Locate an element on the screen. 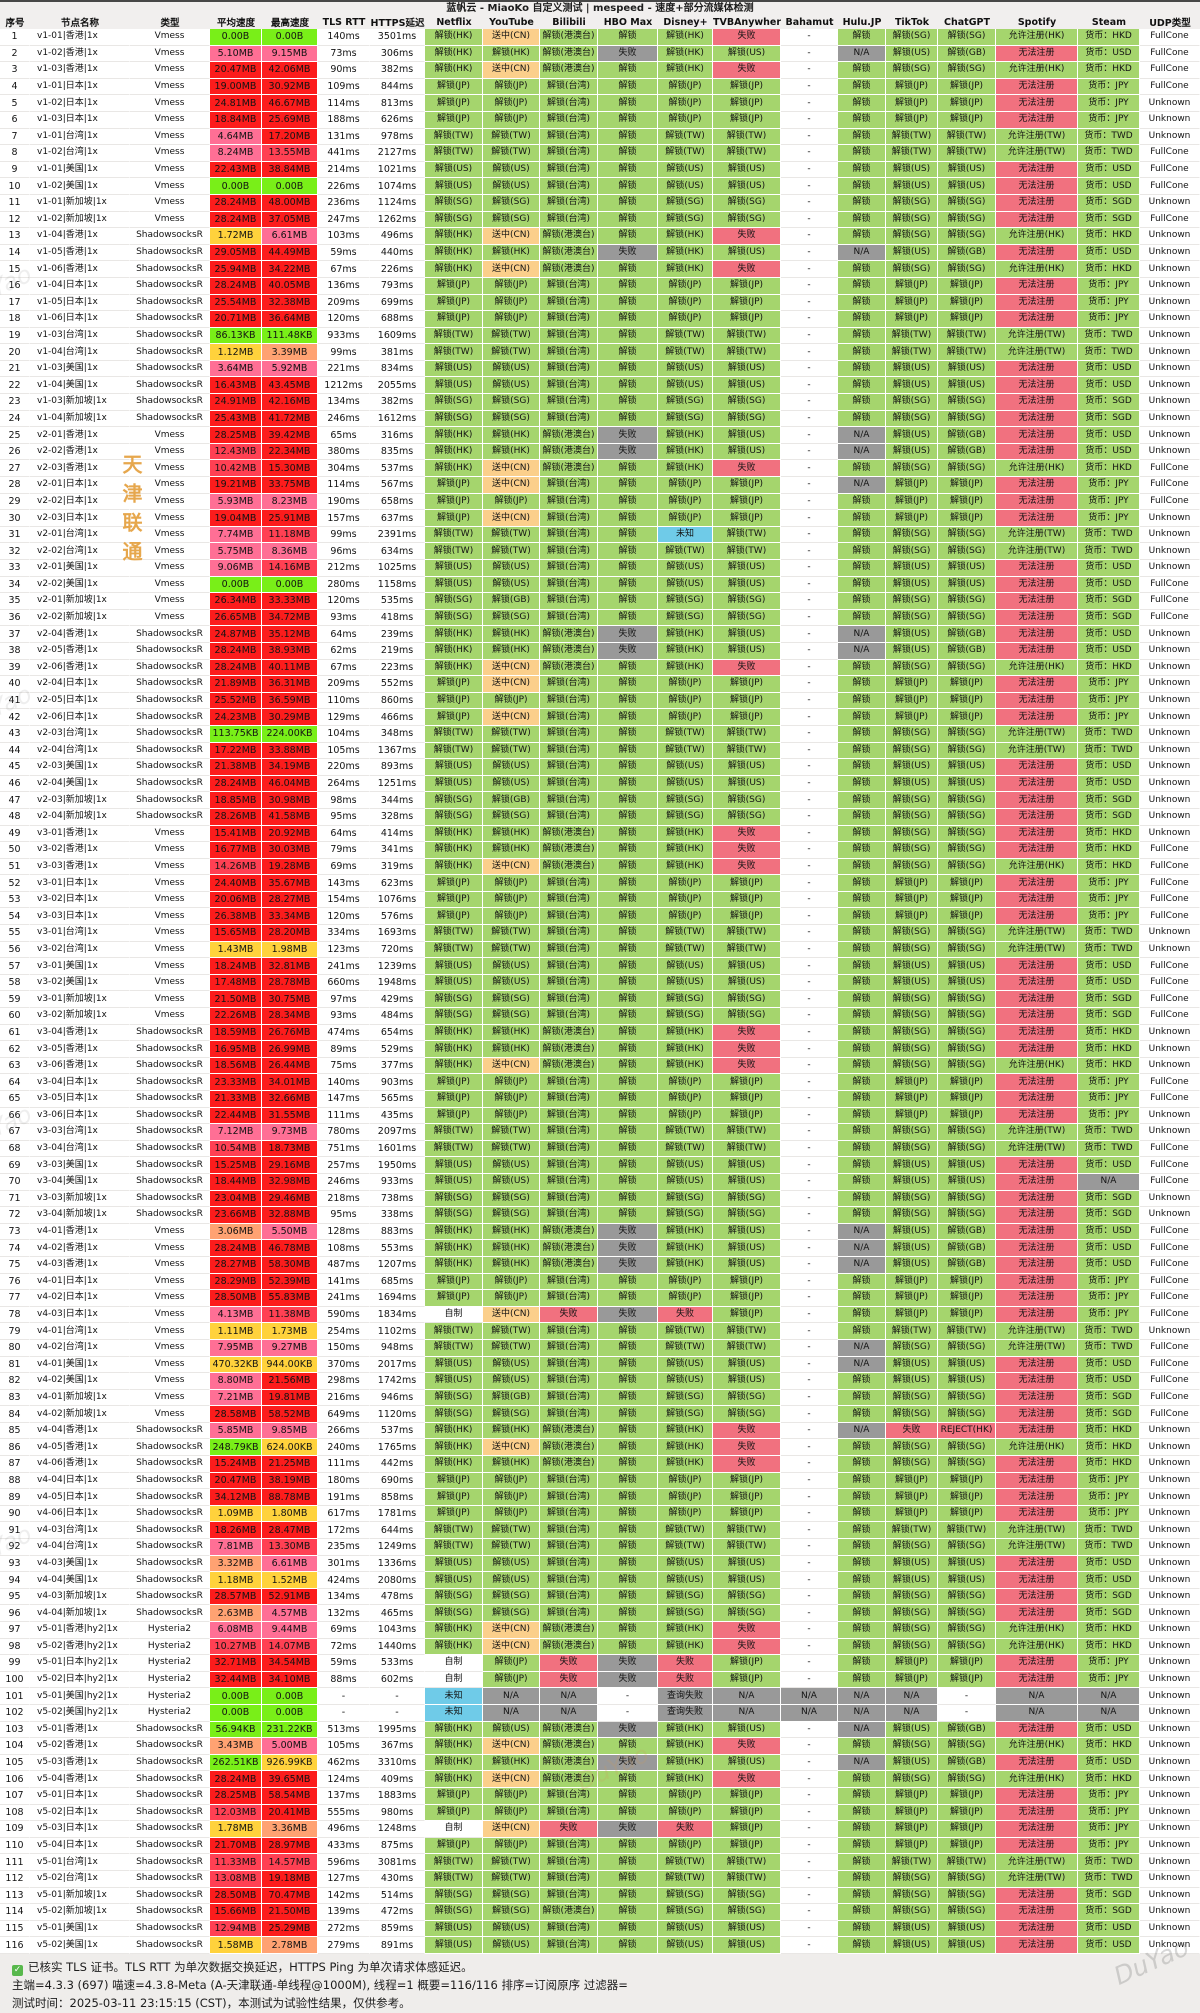  cell-max-speed: 48.00MB is located at coordinates (290, 203).